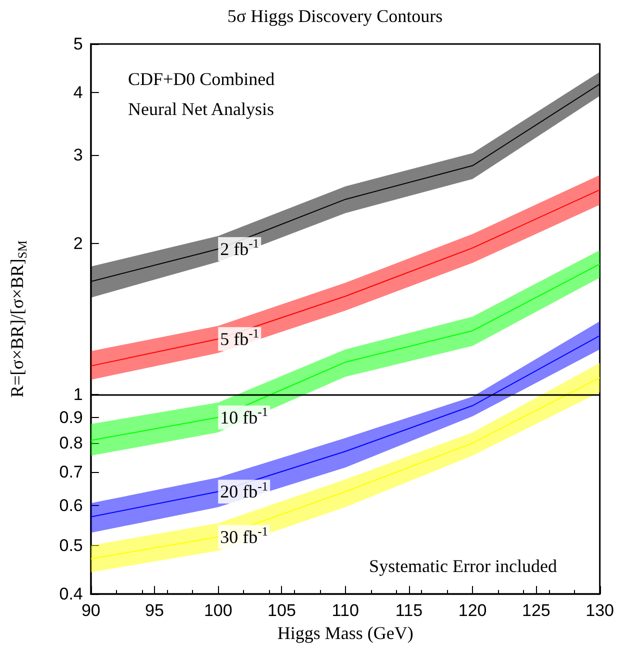 The height and width of the screenshot is (647, 617). What do you see at coordinates (78, 244) in the screenshot?
I see `y-tick-label: 2` at bounding box center [78, 244].